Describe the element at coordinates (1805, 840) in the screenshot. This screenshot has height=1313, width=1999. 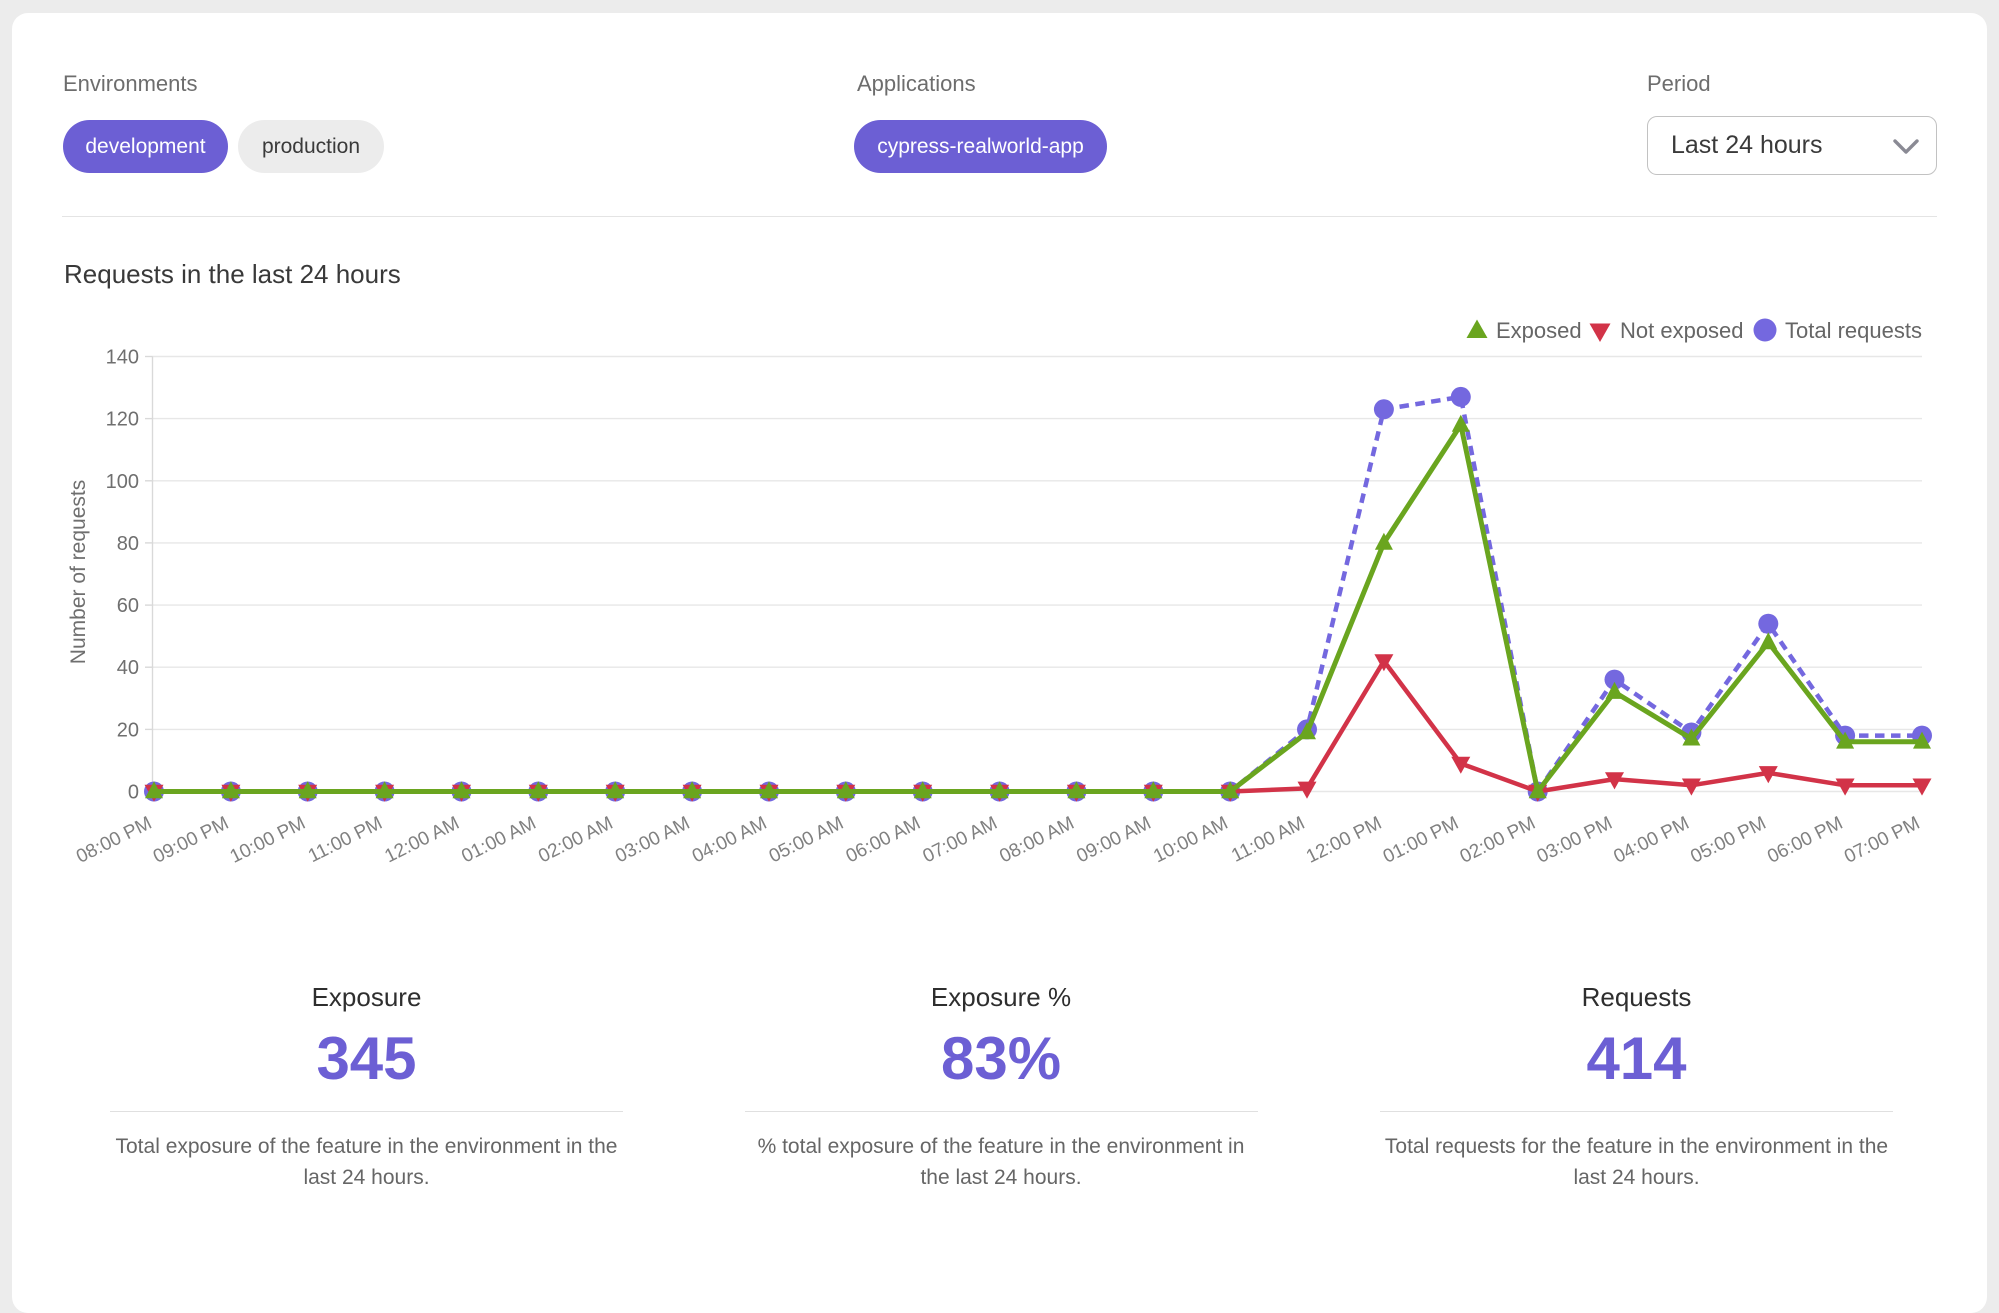
I see `svg-text: 06:00 PM` at that location.